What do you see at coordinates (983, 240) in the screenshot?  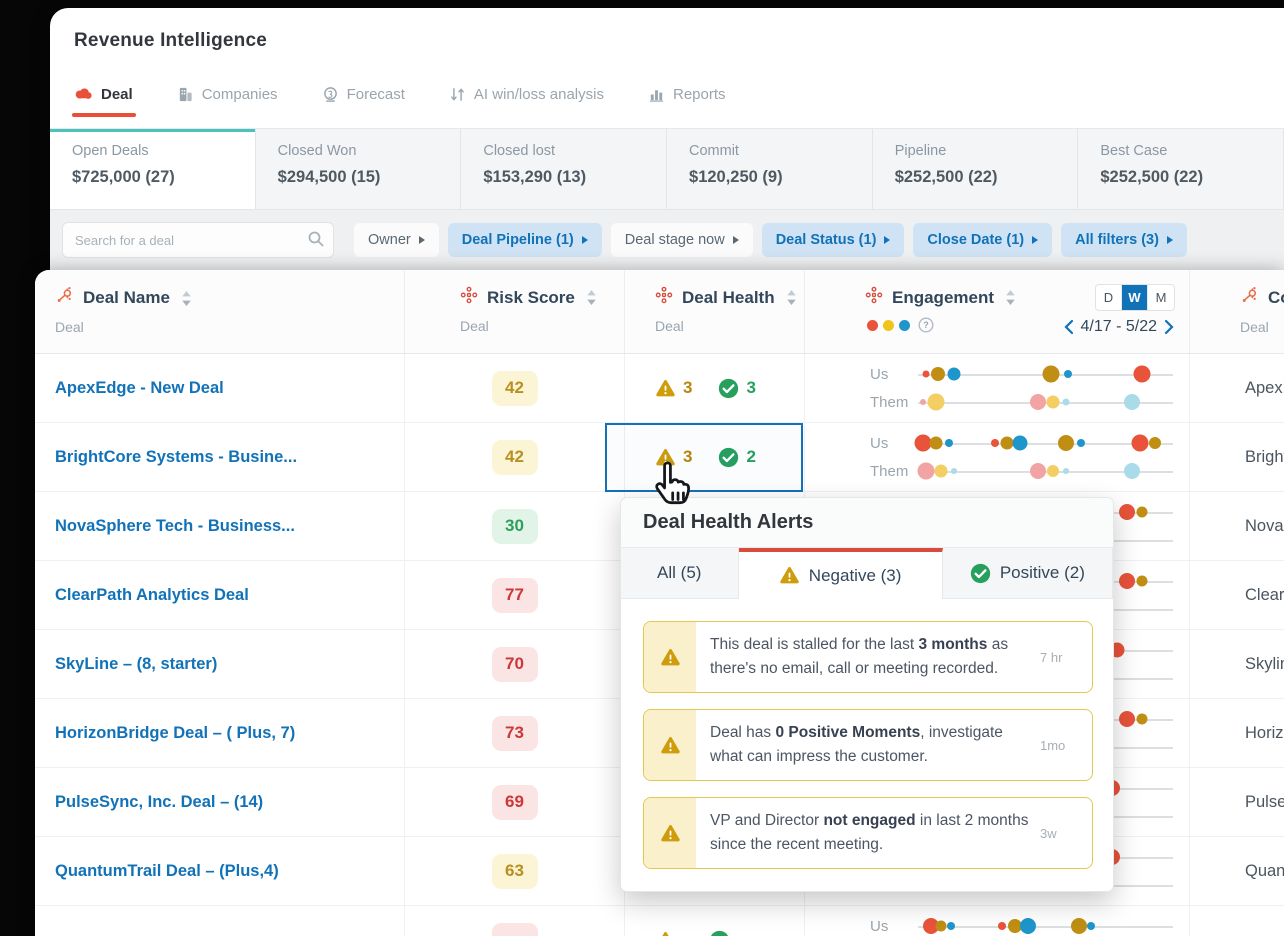 I see `filter-button-close-date-1-: Close Date (1)` at bounding box center [983, 240].